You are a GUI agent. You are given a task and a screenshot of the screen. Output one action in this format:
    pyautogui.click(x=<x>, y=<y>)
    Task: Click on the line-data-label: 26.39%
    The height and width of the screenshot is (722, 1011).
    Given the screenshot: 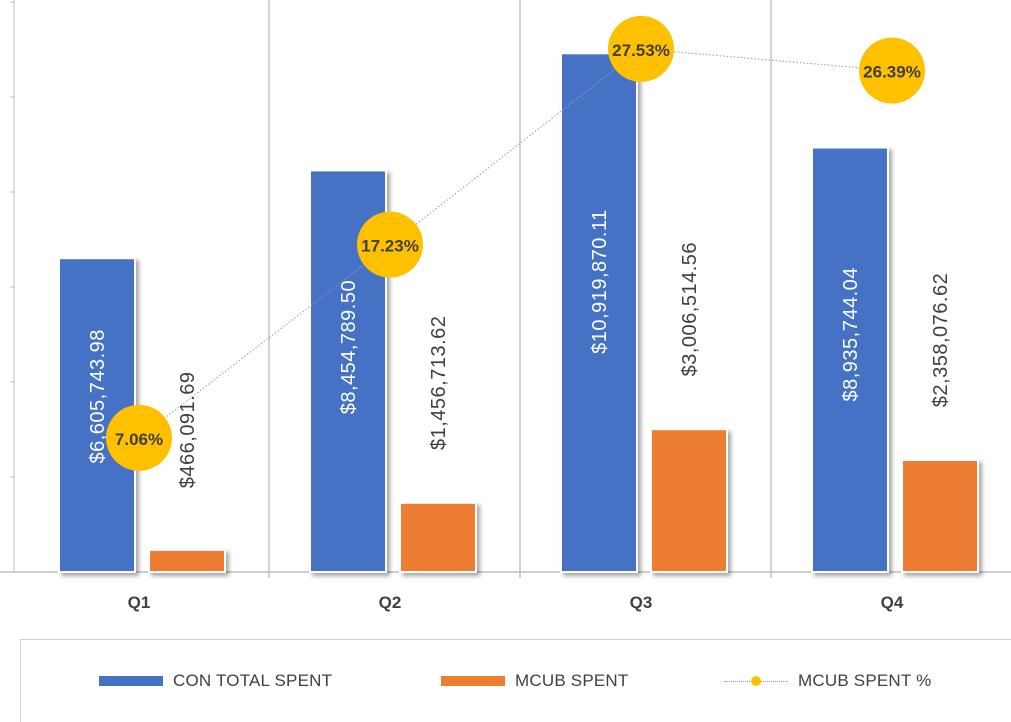 What is the action you would take?
    pyautogui.click(x=892, y=72)
    